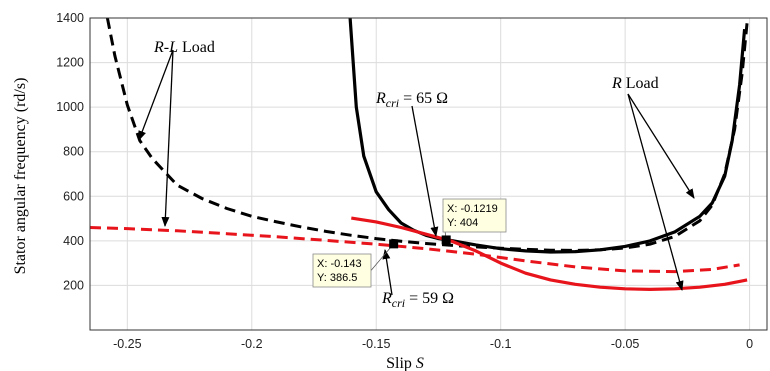  What do you see at coordinates (73, 152) in the screenshot?
I see `y-tick-label: 800` at bounding box center [73, 152].